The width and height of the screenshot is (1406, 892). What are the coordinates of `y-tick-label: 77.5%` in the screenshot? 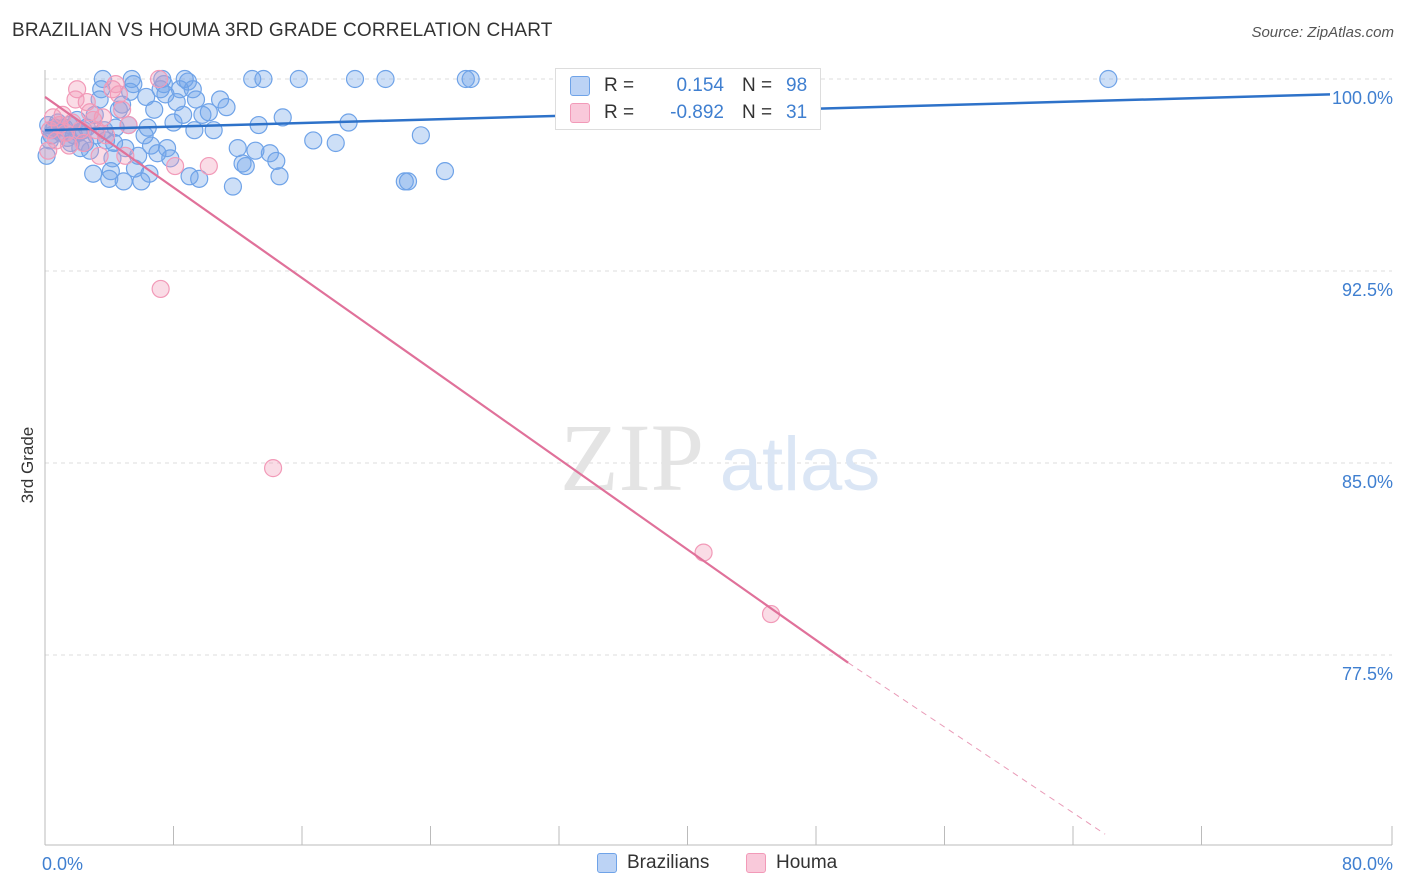 It's located at (1367, 674).